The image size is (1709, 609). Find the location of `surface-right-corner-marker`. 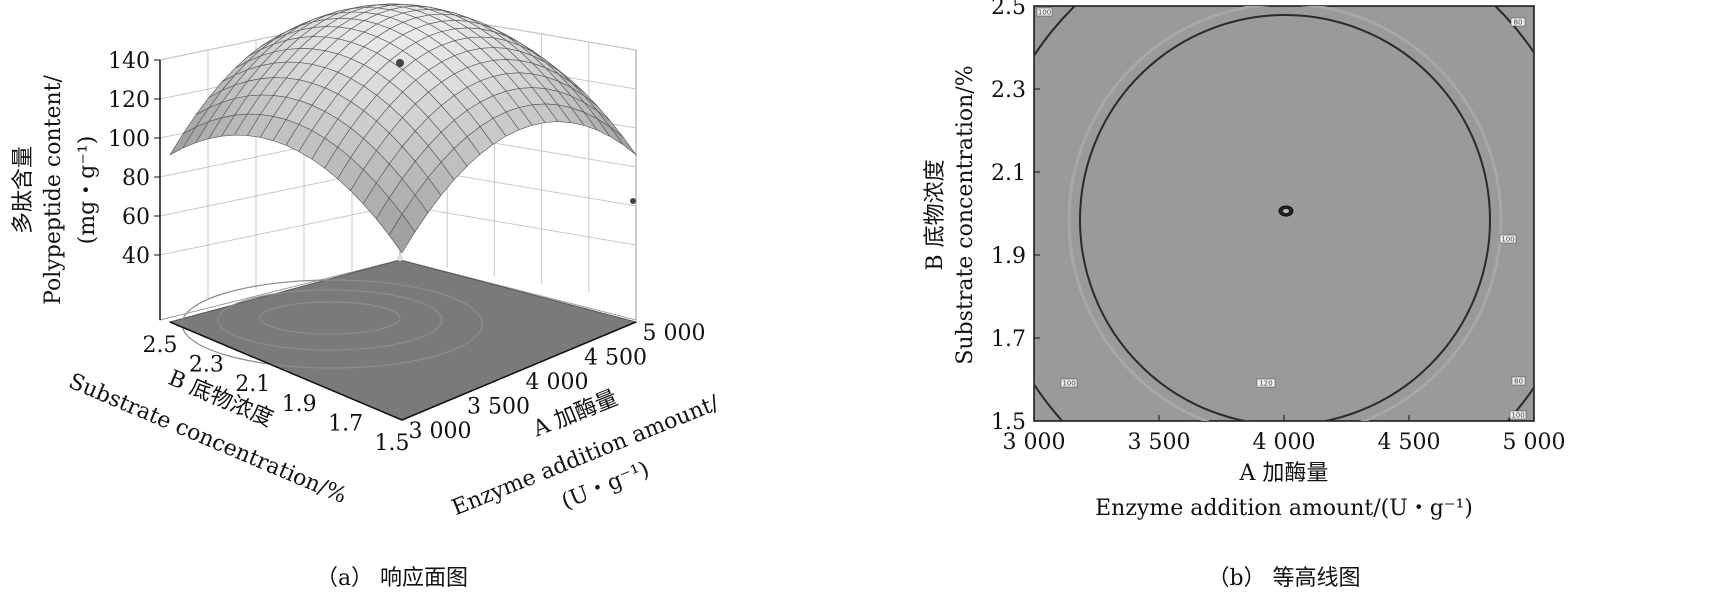

surface-right-corner-marker is located at coordinates (633, 201).